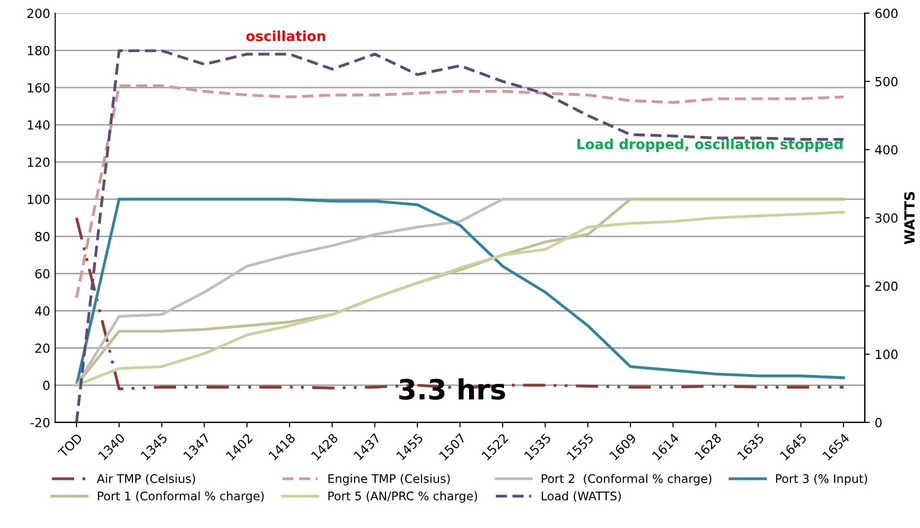 The width and height of the screenshot is (920, 528). Describe the element at coordinates (581, 496) in the screenshot. I see `legend-label: Load (WATTS)` at that location.